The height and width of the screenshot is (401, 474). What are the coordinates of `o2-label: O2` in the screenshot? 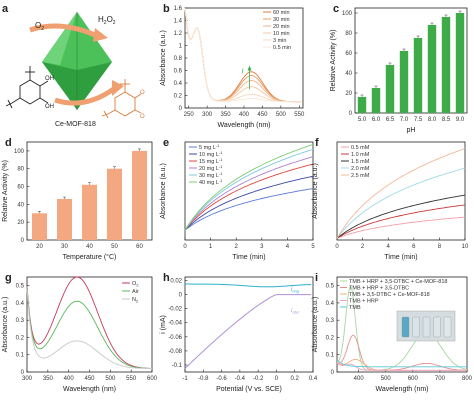 It's located at (39, 26).